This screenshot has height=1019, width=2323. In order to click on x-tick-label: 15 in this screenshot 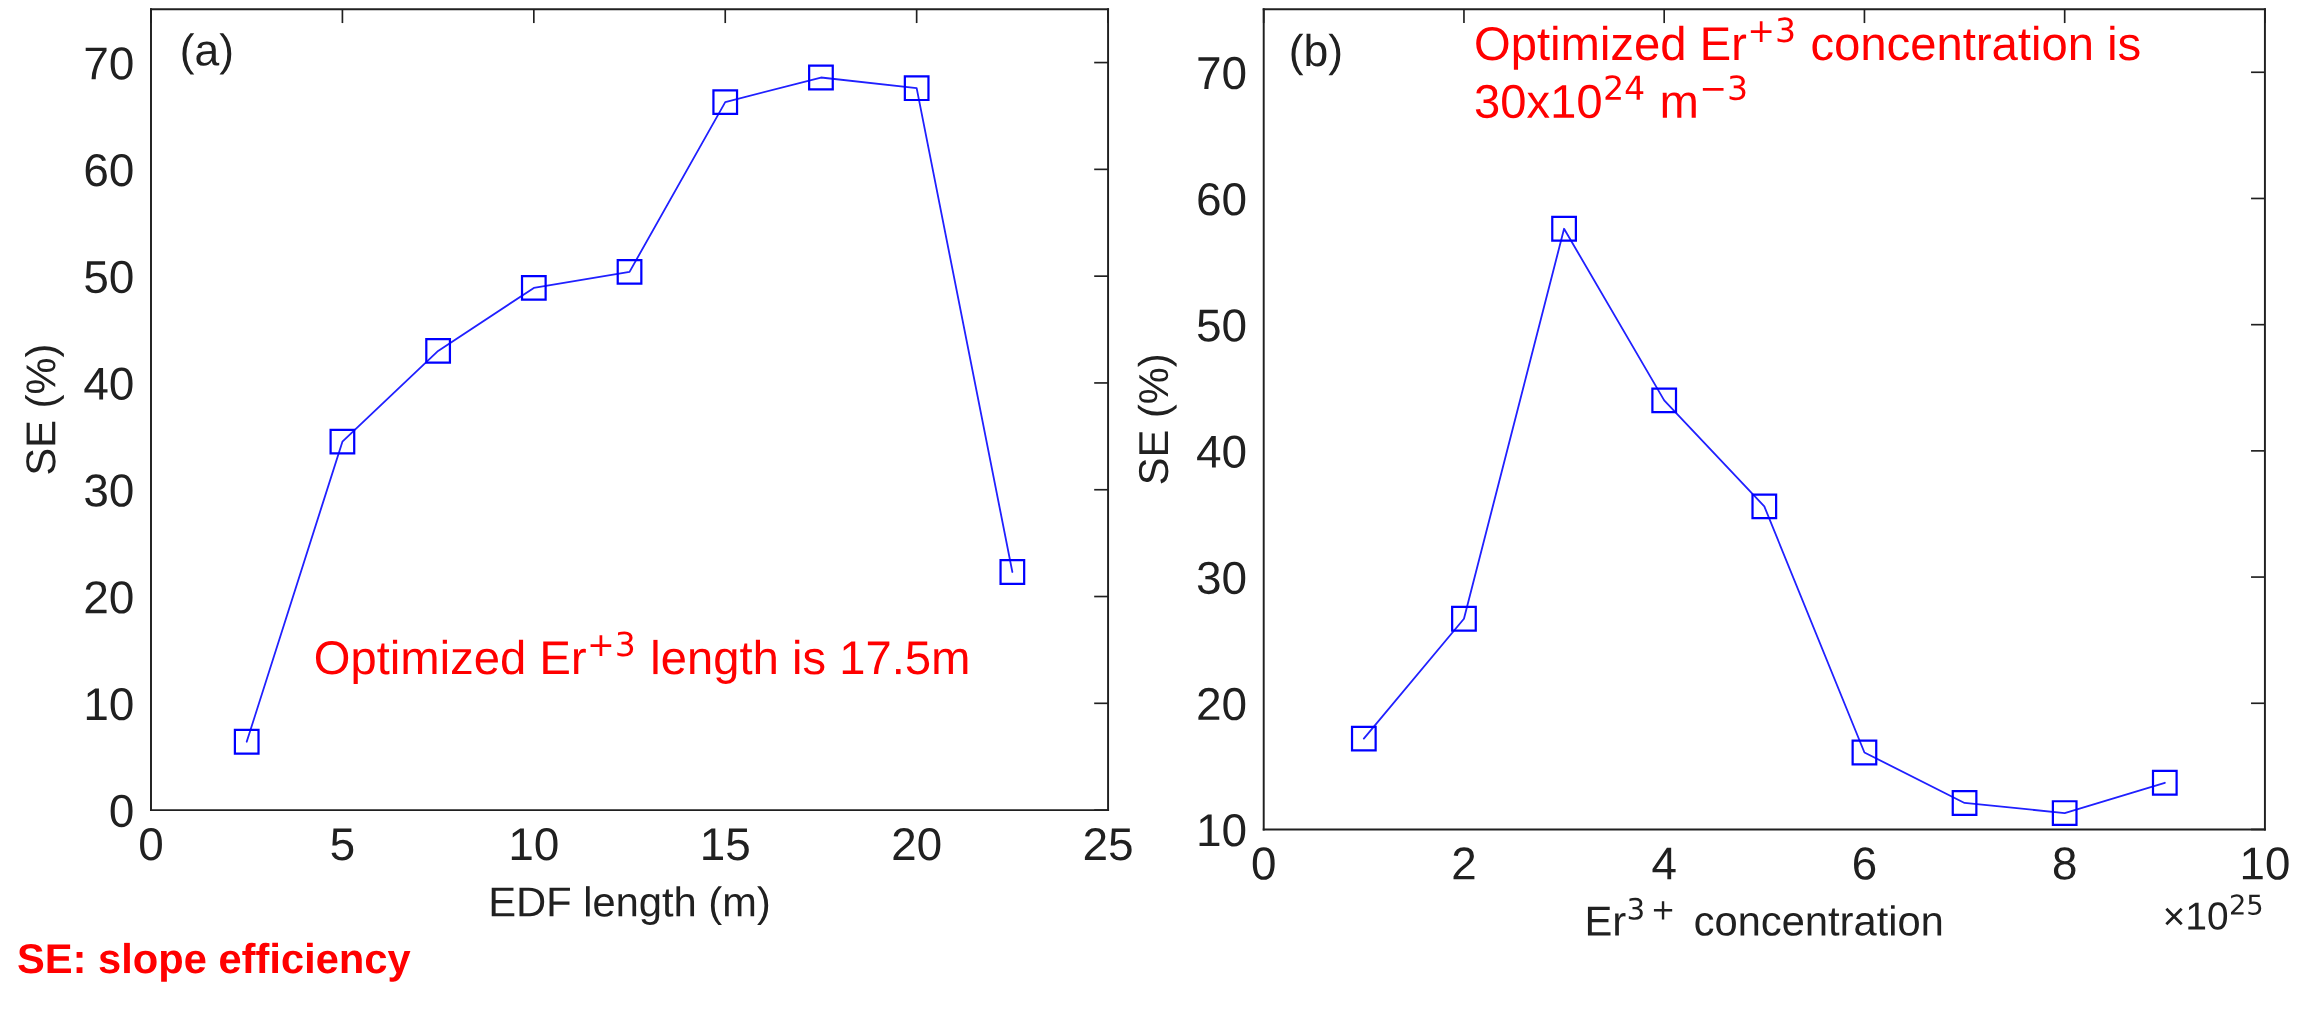, I will do `click(726, 844)`.